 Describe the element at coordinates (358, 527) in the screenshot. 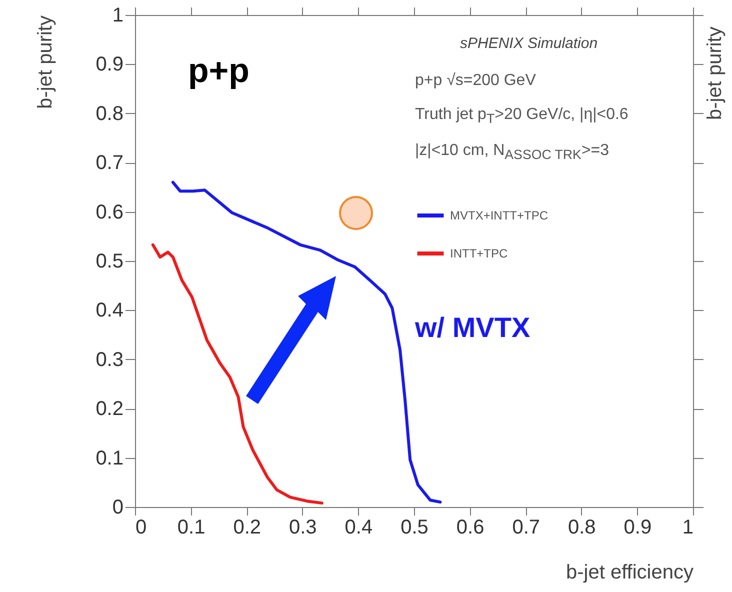

I see `x-tick-label: 0.4` at that location.